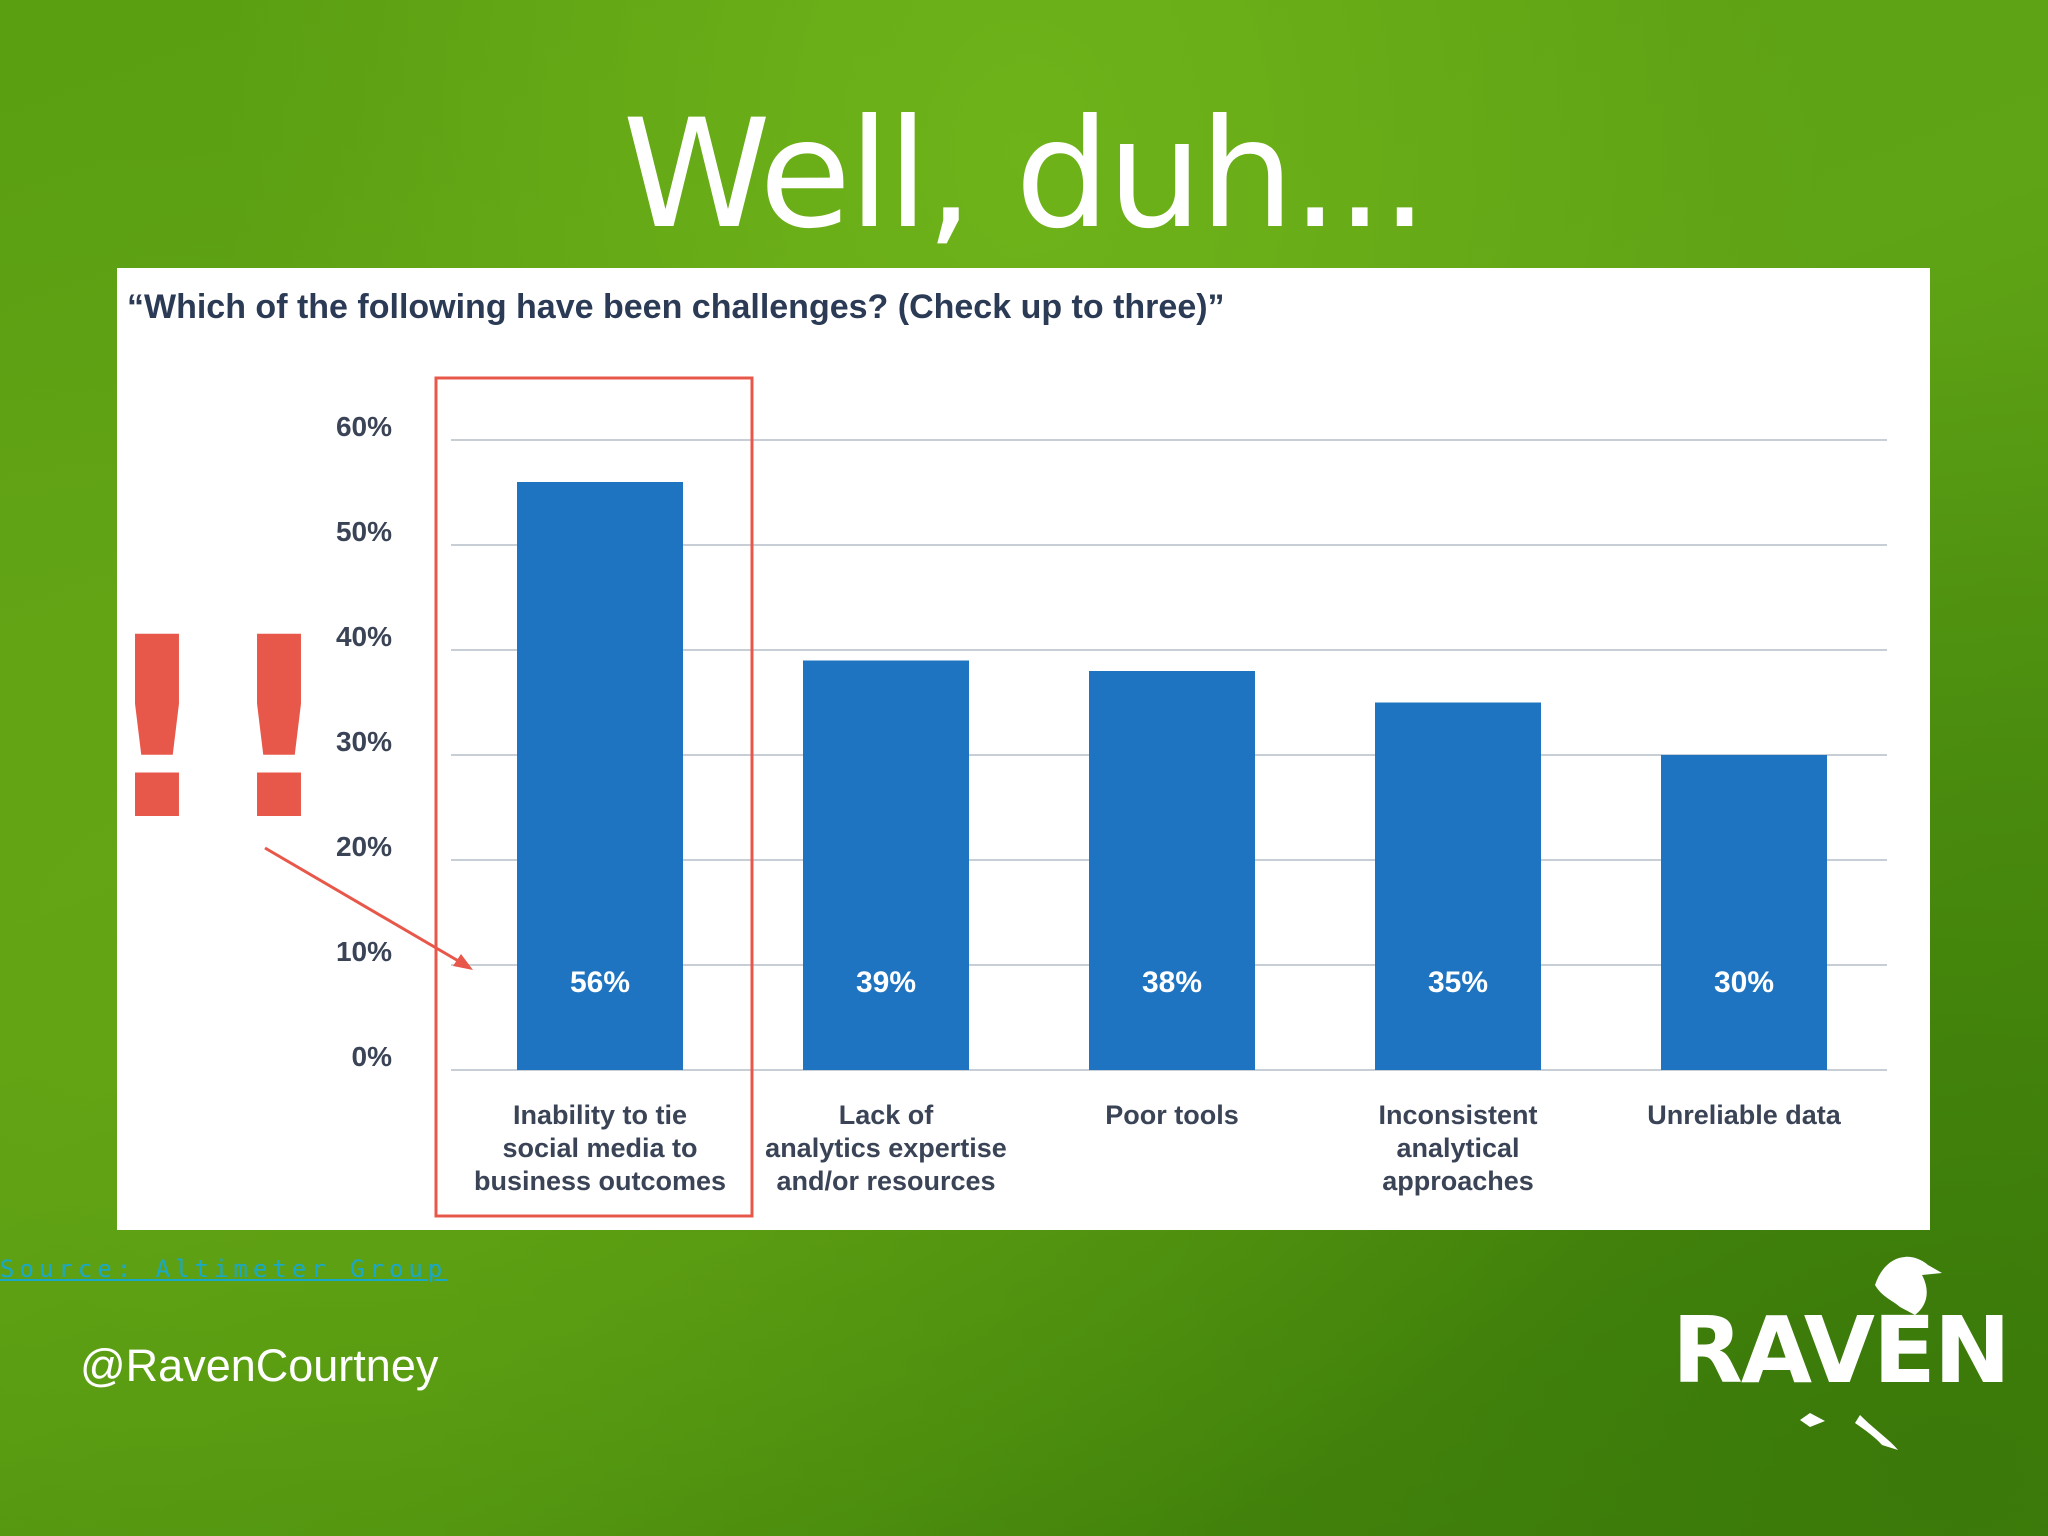 The width and height of the screenshot is (2048, 1536). I want to click on y-tick-label: 60%, so click(364, 426).